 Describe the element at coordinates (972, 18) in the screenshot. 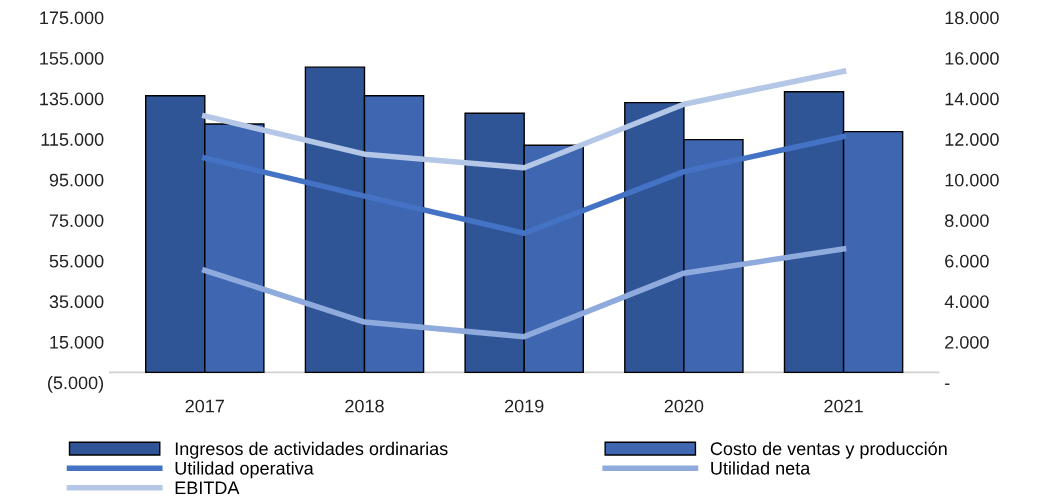

I see `y2-tick-label: 18.000` at that location.